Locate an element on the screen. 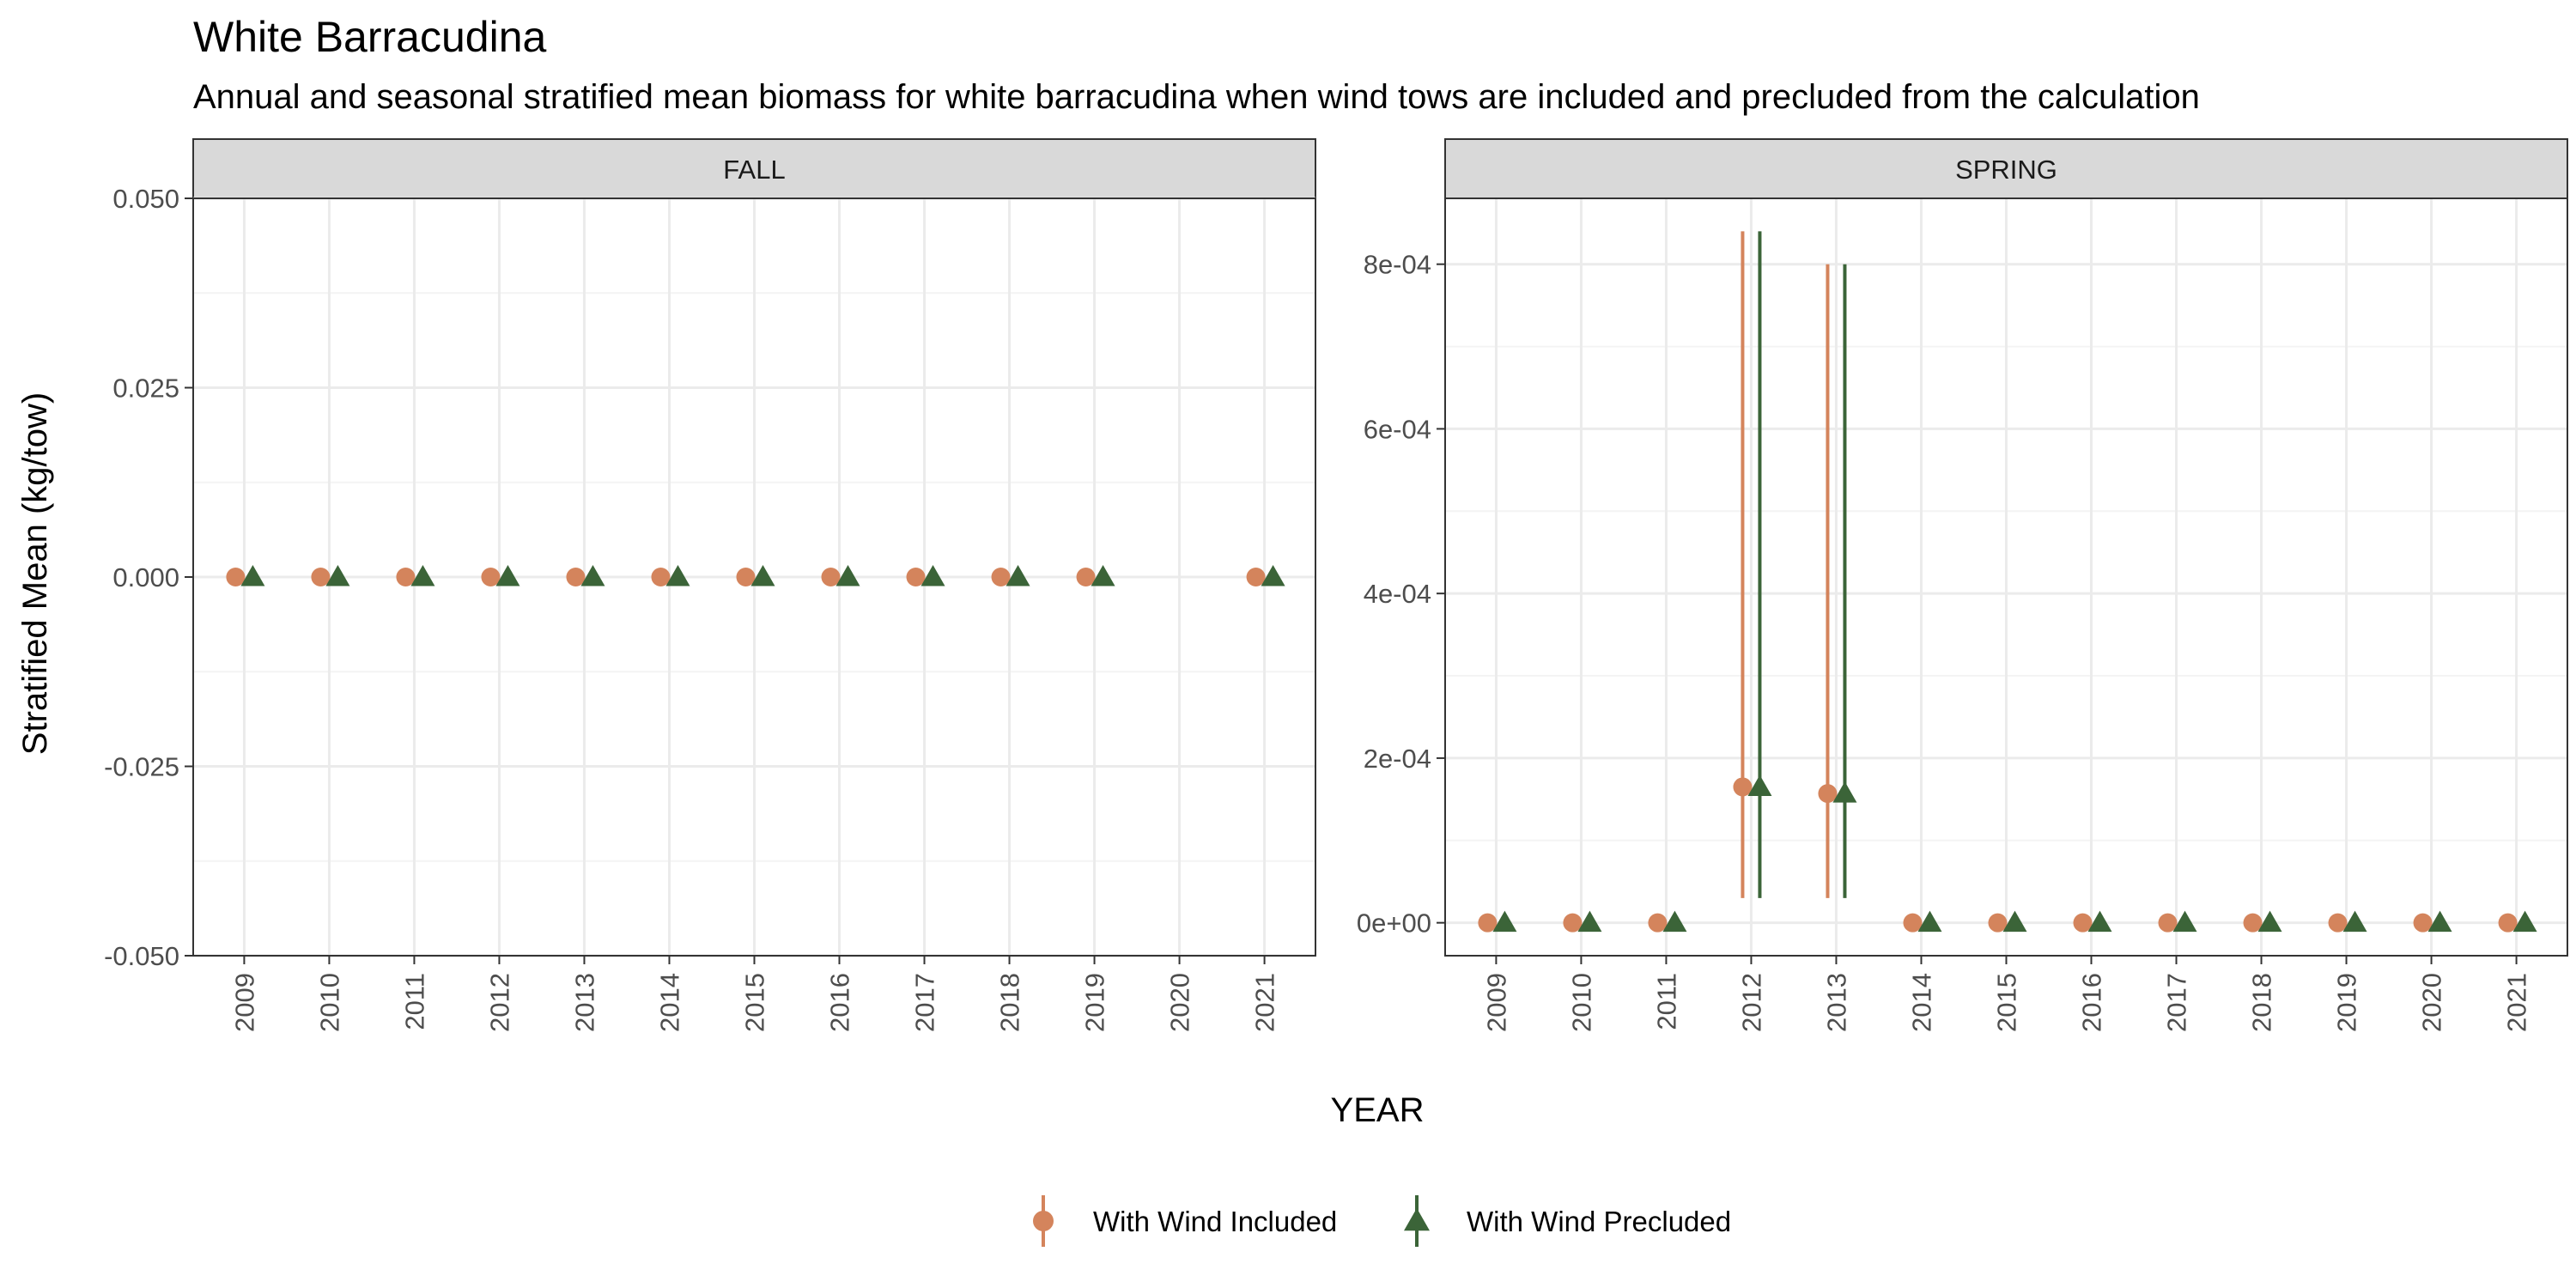 The image size is (2576, 1288). y-tick-label: 0.000 is located at coordinates (145, 577).